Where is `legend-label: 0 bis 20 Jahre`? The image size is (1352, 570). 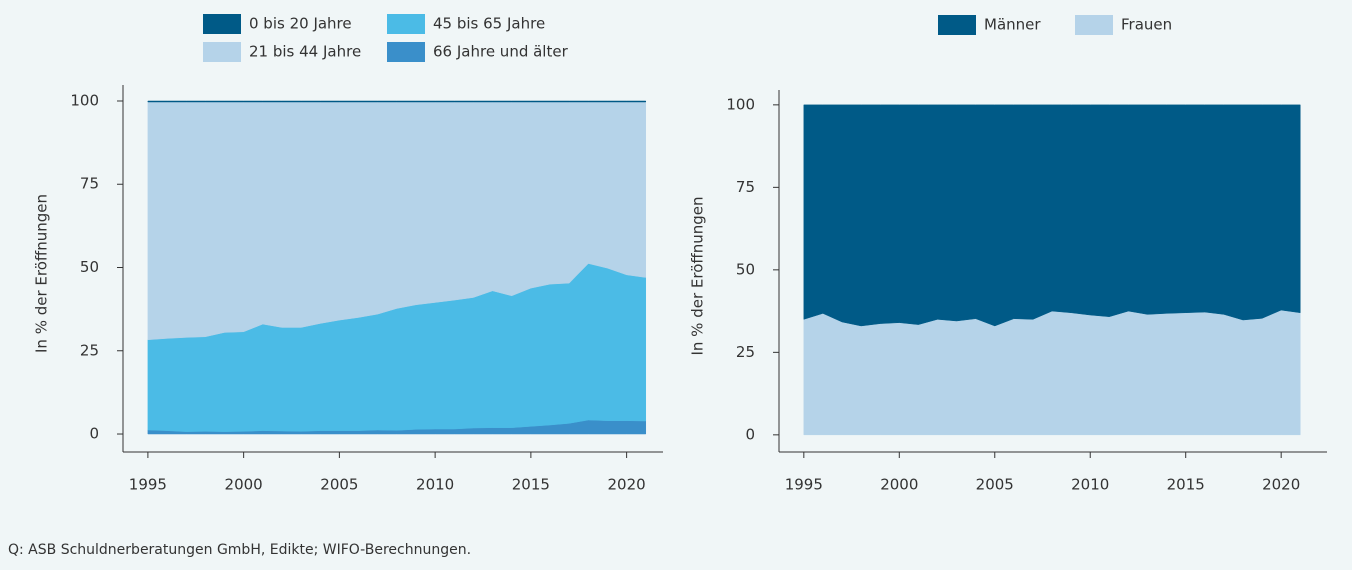 legend-label: 0 bis 20 Jahre is located at coordinates (300, 24).